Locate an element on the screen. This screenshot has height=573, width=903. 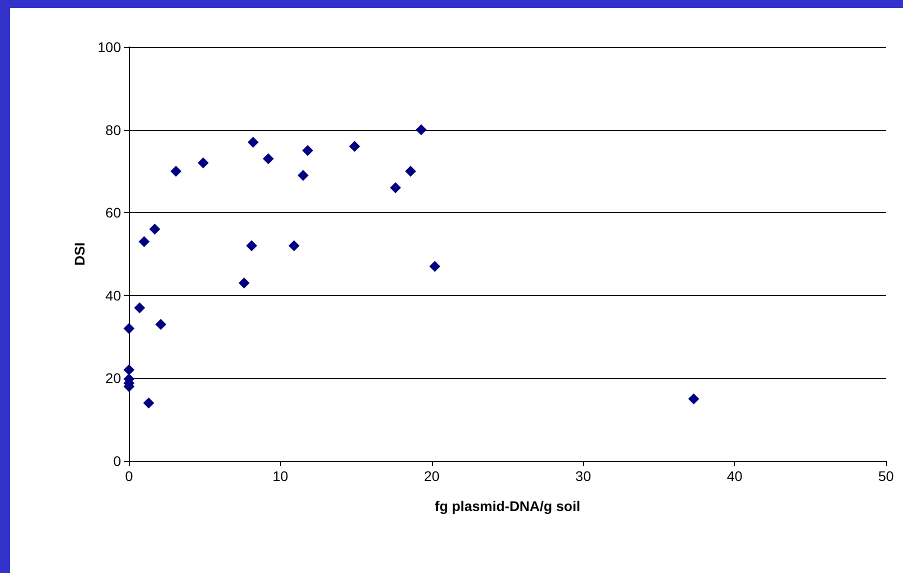
y-tick-label: 100 is located at coordinates (110, 47).